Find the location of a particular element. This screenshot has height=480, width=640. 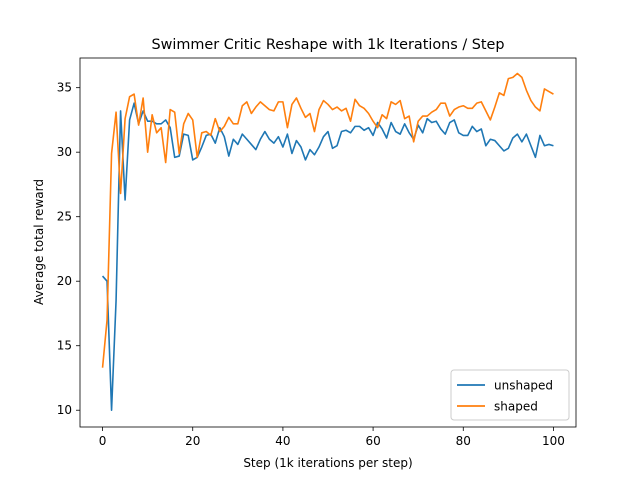

x-tick-label: 100 is located at coordinates (553, 441).